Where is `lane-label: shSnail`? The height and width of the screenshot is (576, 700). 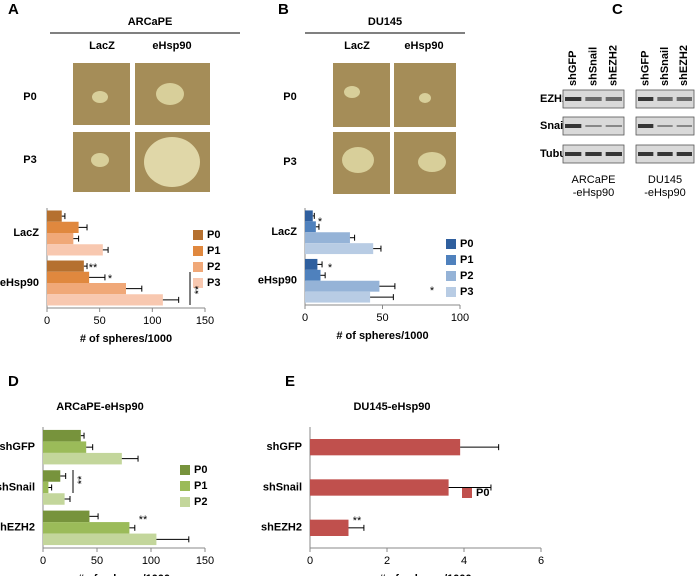 lane-label: shSnail is located at coordinates (665, 66).